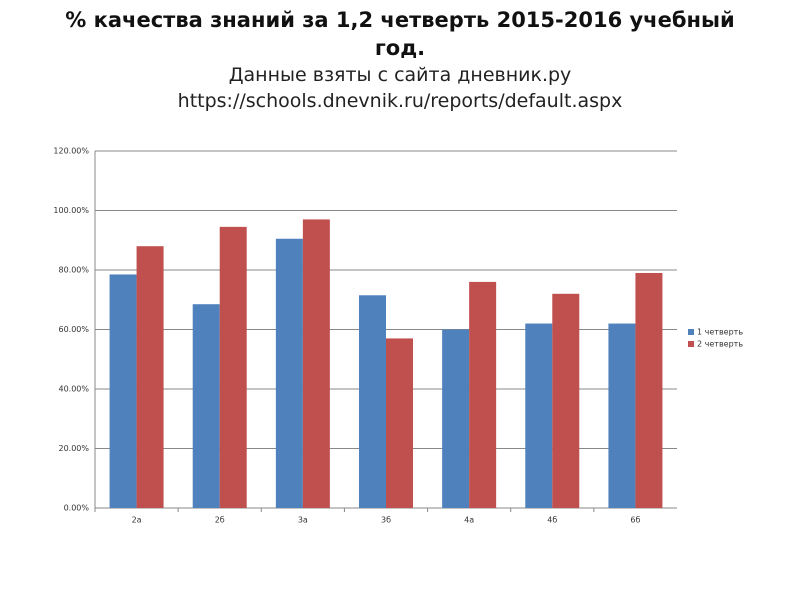 The height and width of the screenshot is (600, 800). I want to click on x-tick-label: 3а, so click(303, 520).